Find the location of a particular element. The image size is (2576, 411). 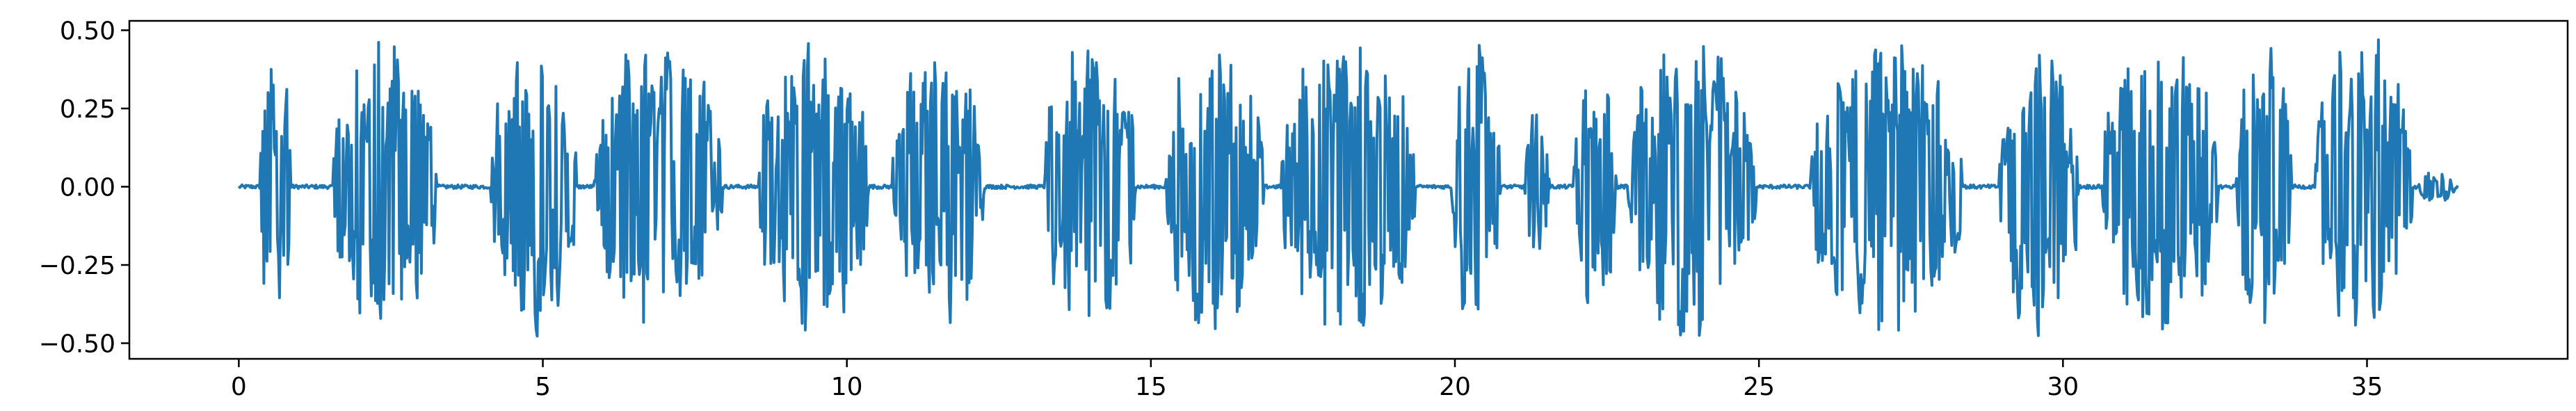

x-tick-label: 15 is located at coordinates (1151, 387).